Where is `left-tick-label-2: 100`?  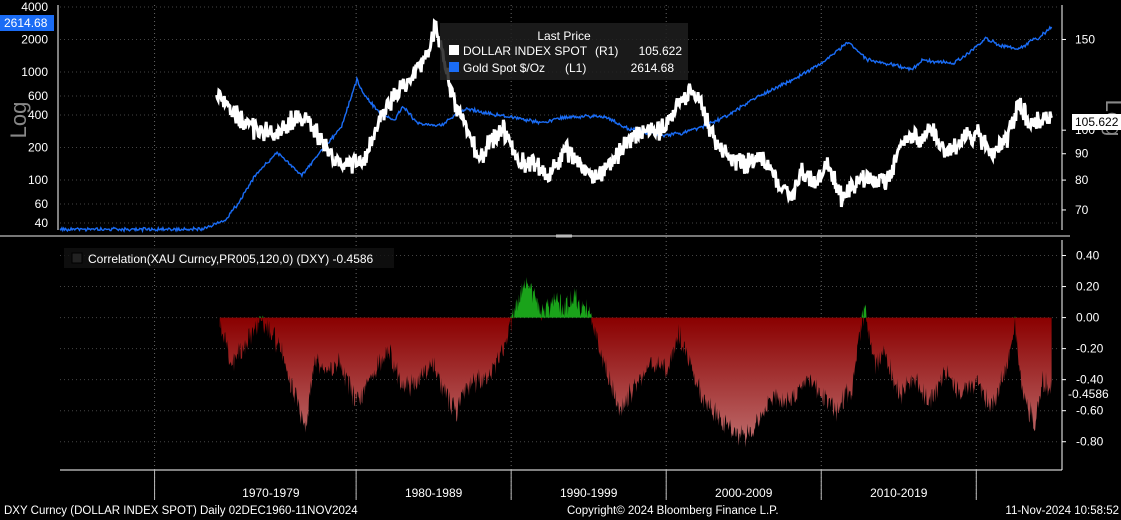 left-tick-label-2: 100 is located at coordinates (38, 180).